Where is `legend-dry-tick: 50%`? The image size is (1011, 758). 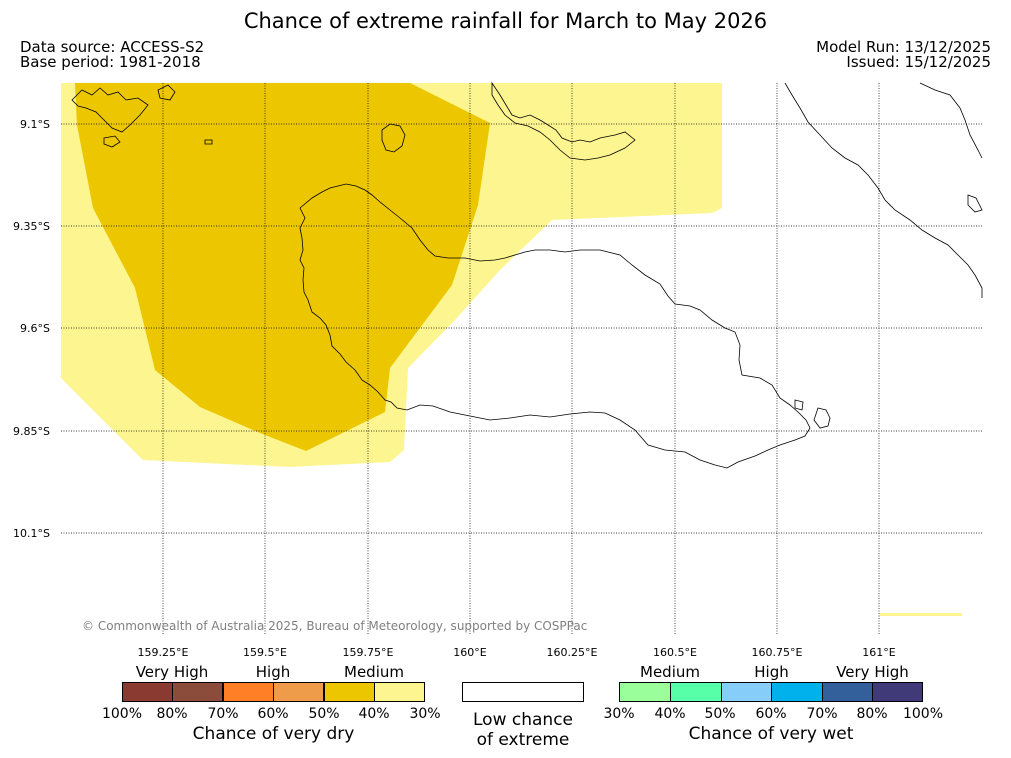 legend-dry-tick: 50% is located at coordinates (324, 714).